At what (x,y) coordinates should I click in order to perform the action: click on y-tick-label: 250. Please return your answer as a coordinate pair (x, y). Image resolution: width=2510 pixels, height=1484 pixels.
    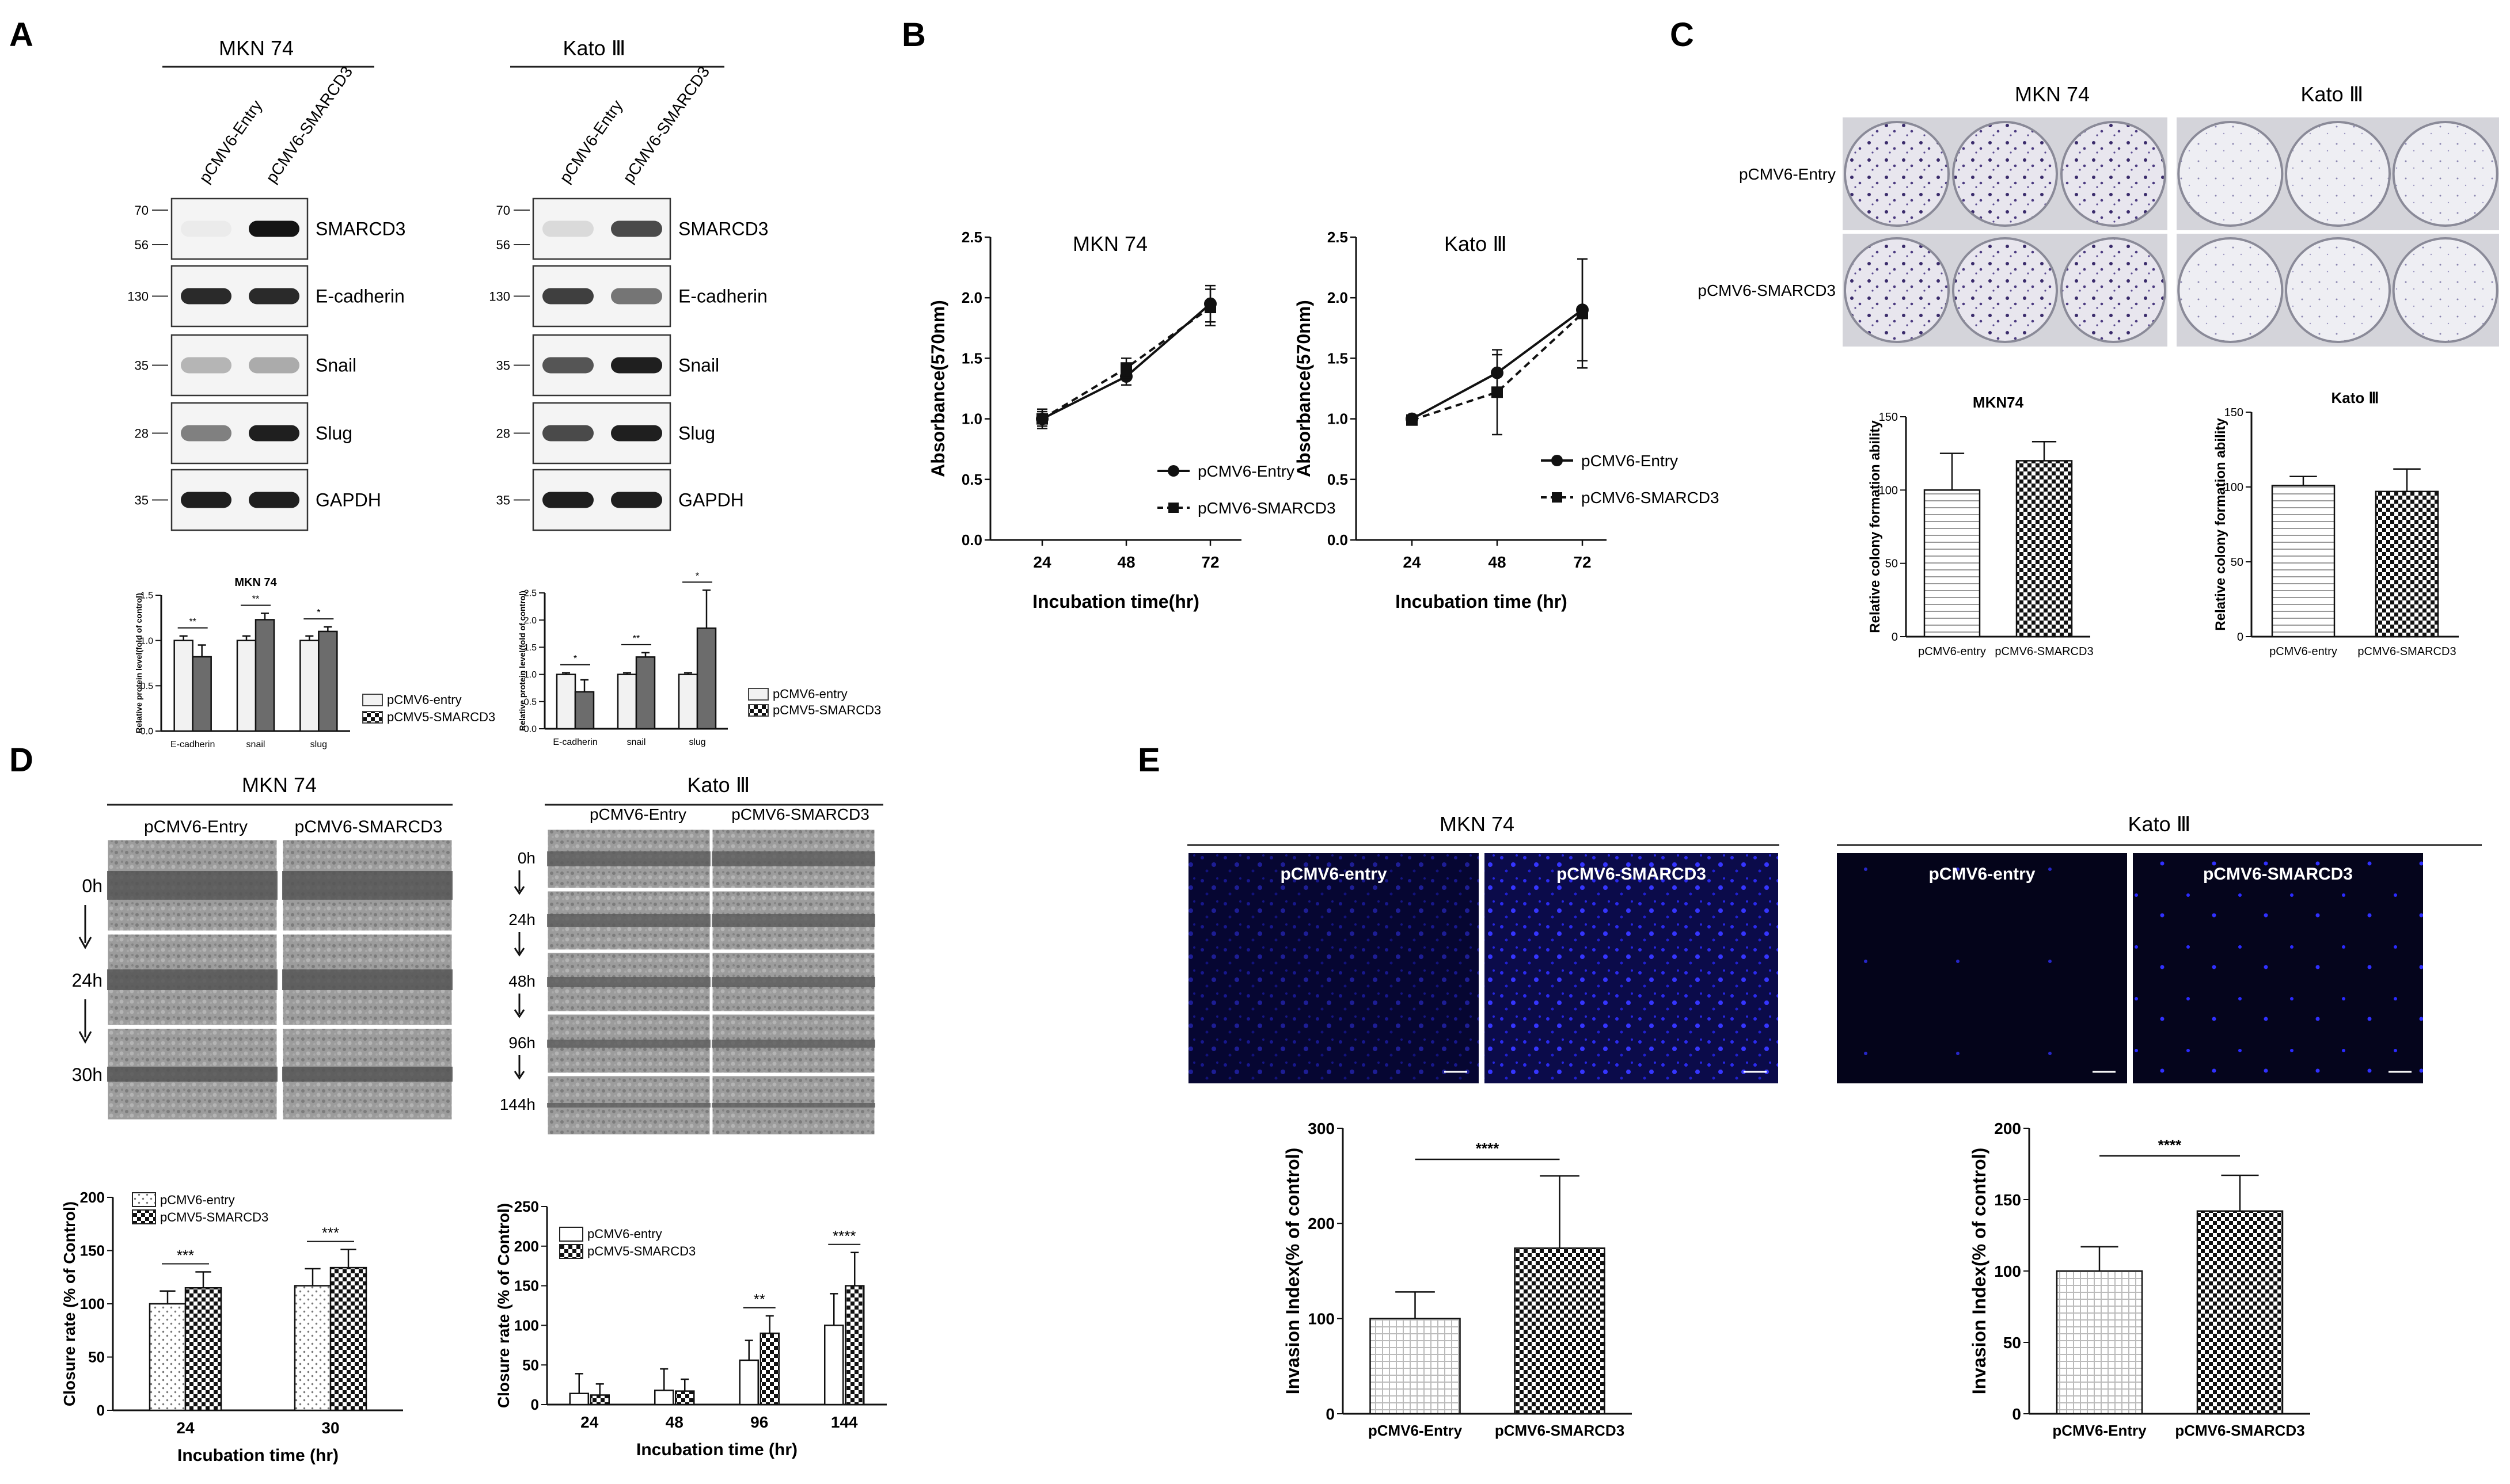
    Looking at the image, I should click on (526, 1206).